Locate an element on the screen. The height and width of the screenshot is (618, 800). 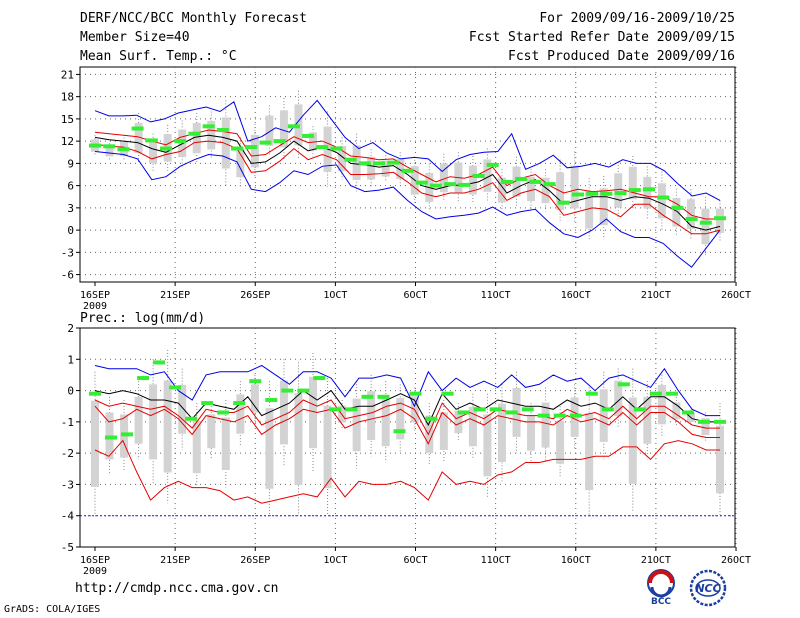
temp-y-tick-label: 12 is located at coordinates (67, 141).